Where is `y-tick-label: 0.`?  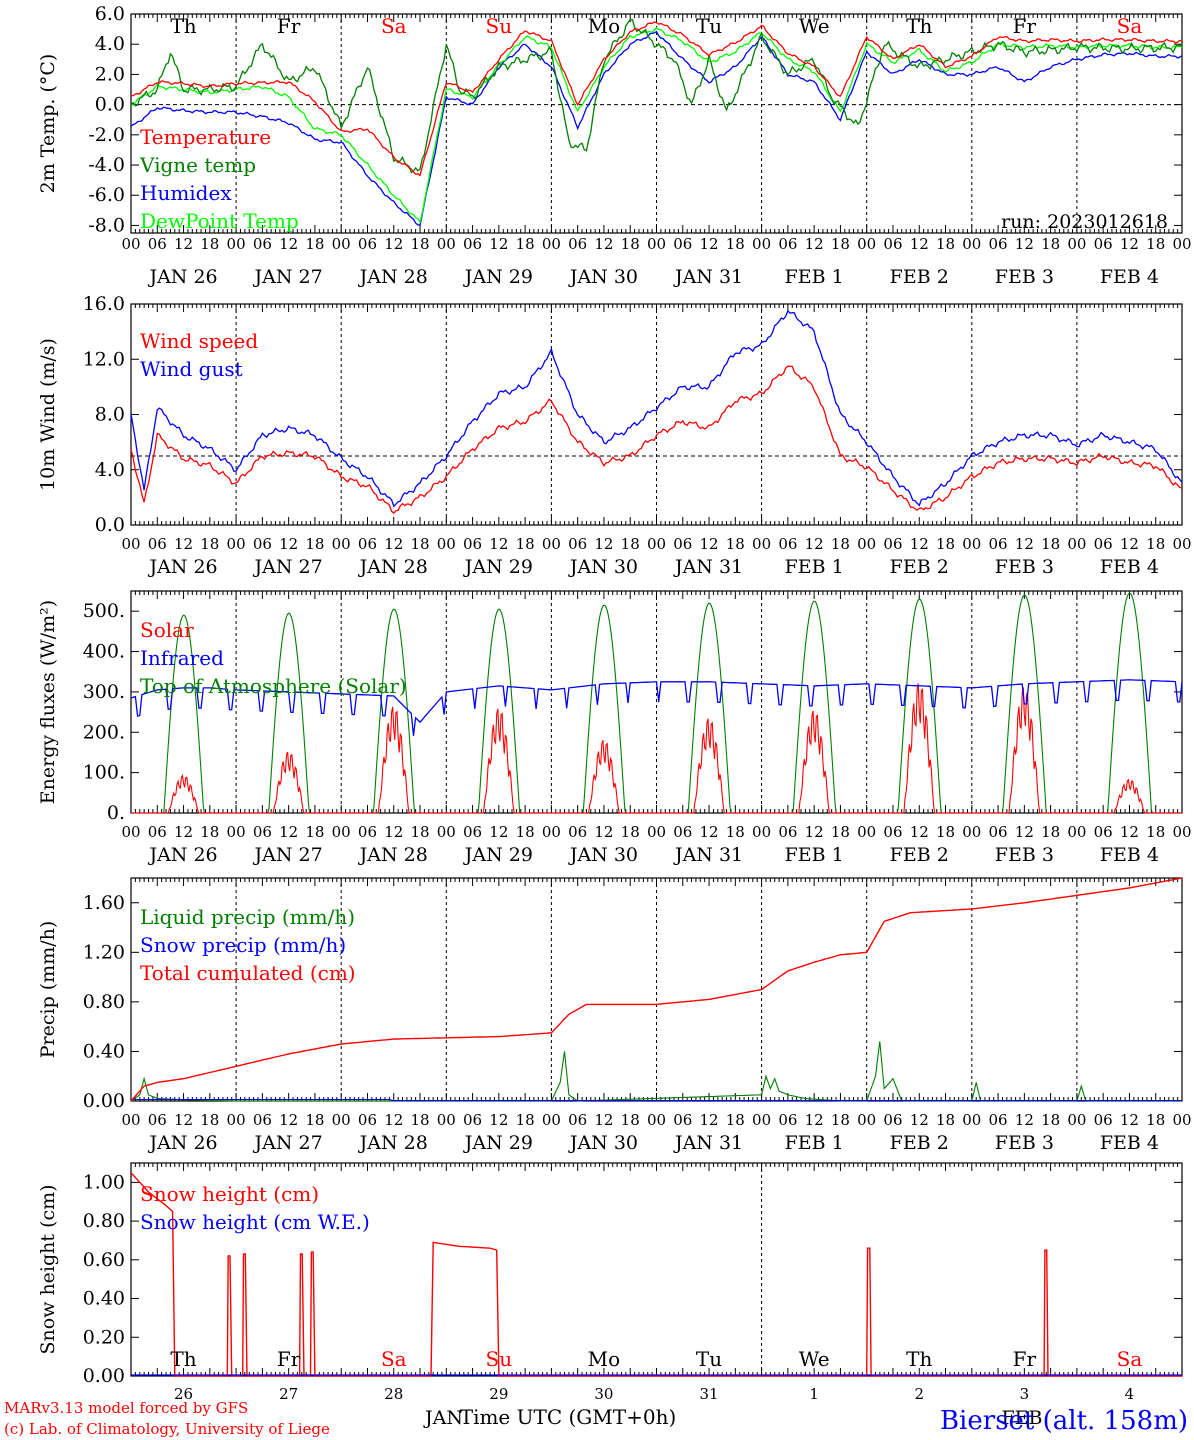 y-tick-label: 0. is located at coordinates (116, 813).